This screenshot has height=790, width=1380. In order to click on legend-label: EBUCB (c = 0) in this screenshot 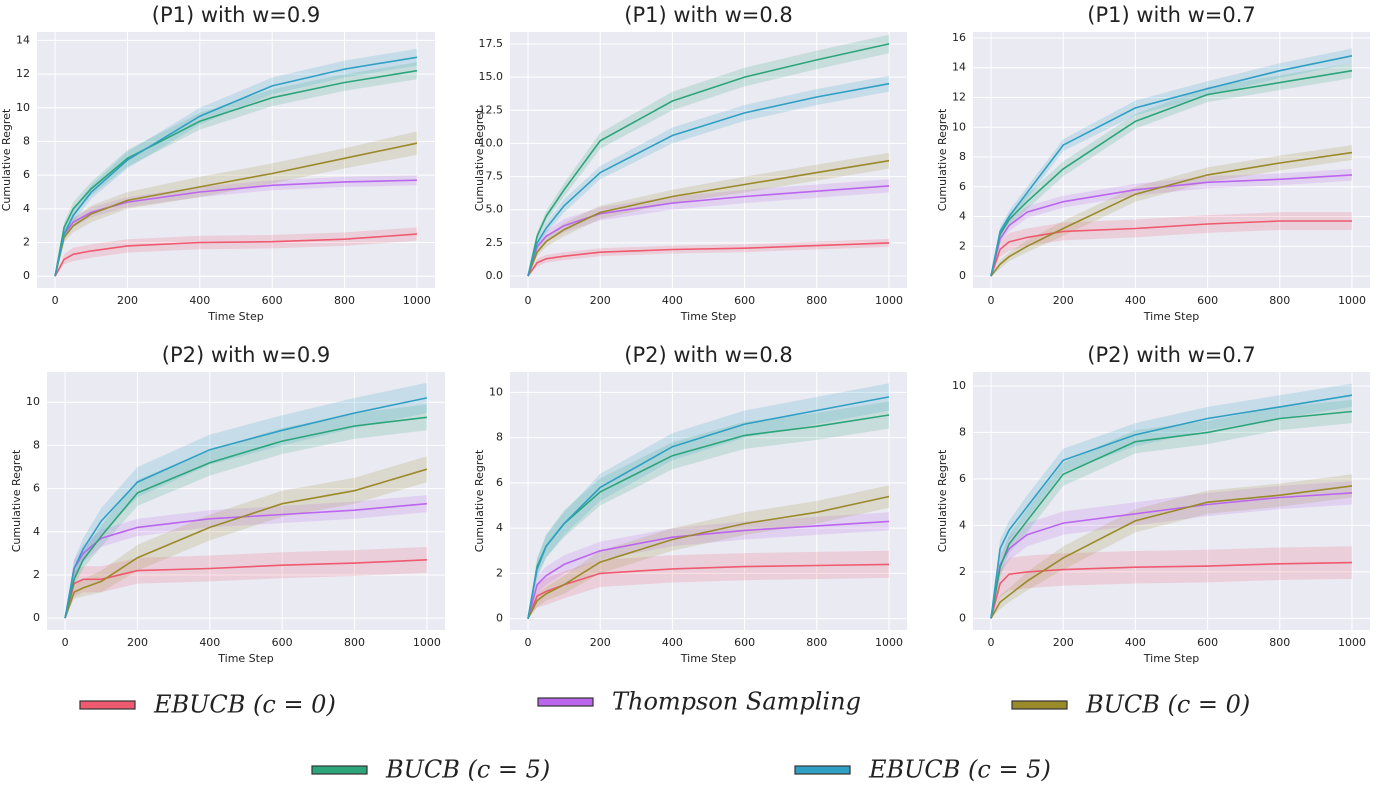, I will do `click(244, 705)`.